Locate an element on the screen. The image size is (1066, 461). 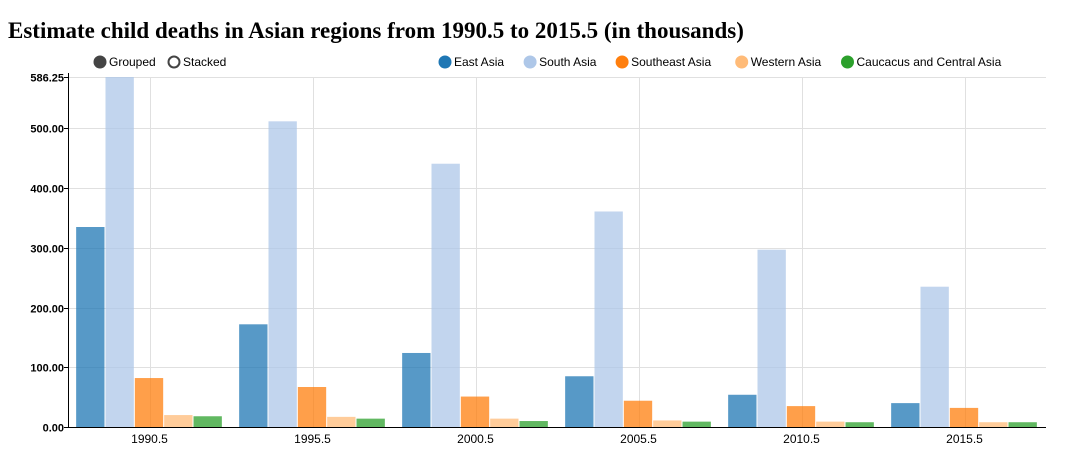
legend-item-east-asia: East Asia is located at coordinates (471, 62).